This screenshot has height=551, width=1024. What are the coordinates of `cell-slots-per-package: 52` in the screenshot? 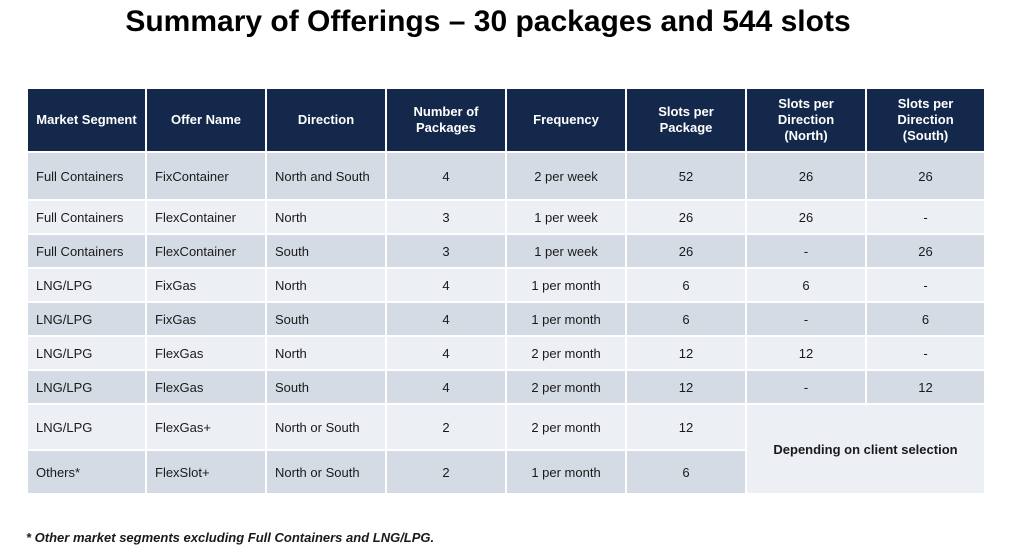 It's located at (686, 176).